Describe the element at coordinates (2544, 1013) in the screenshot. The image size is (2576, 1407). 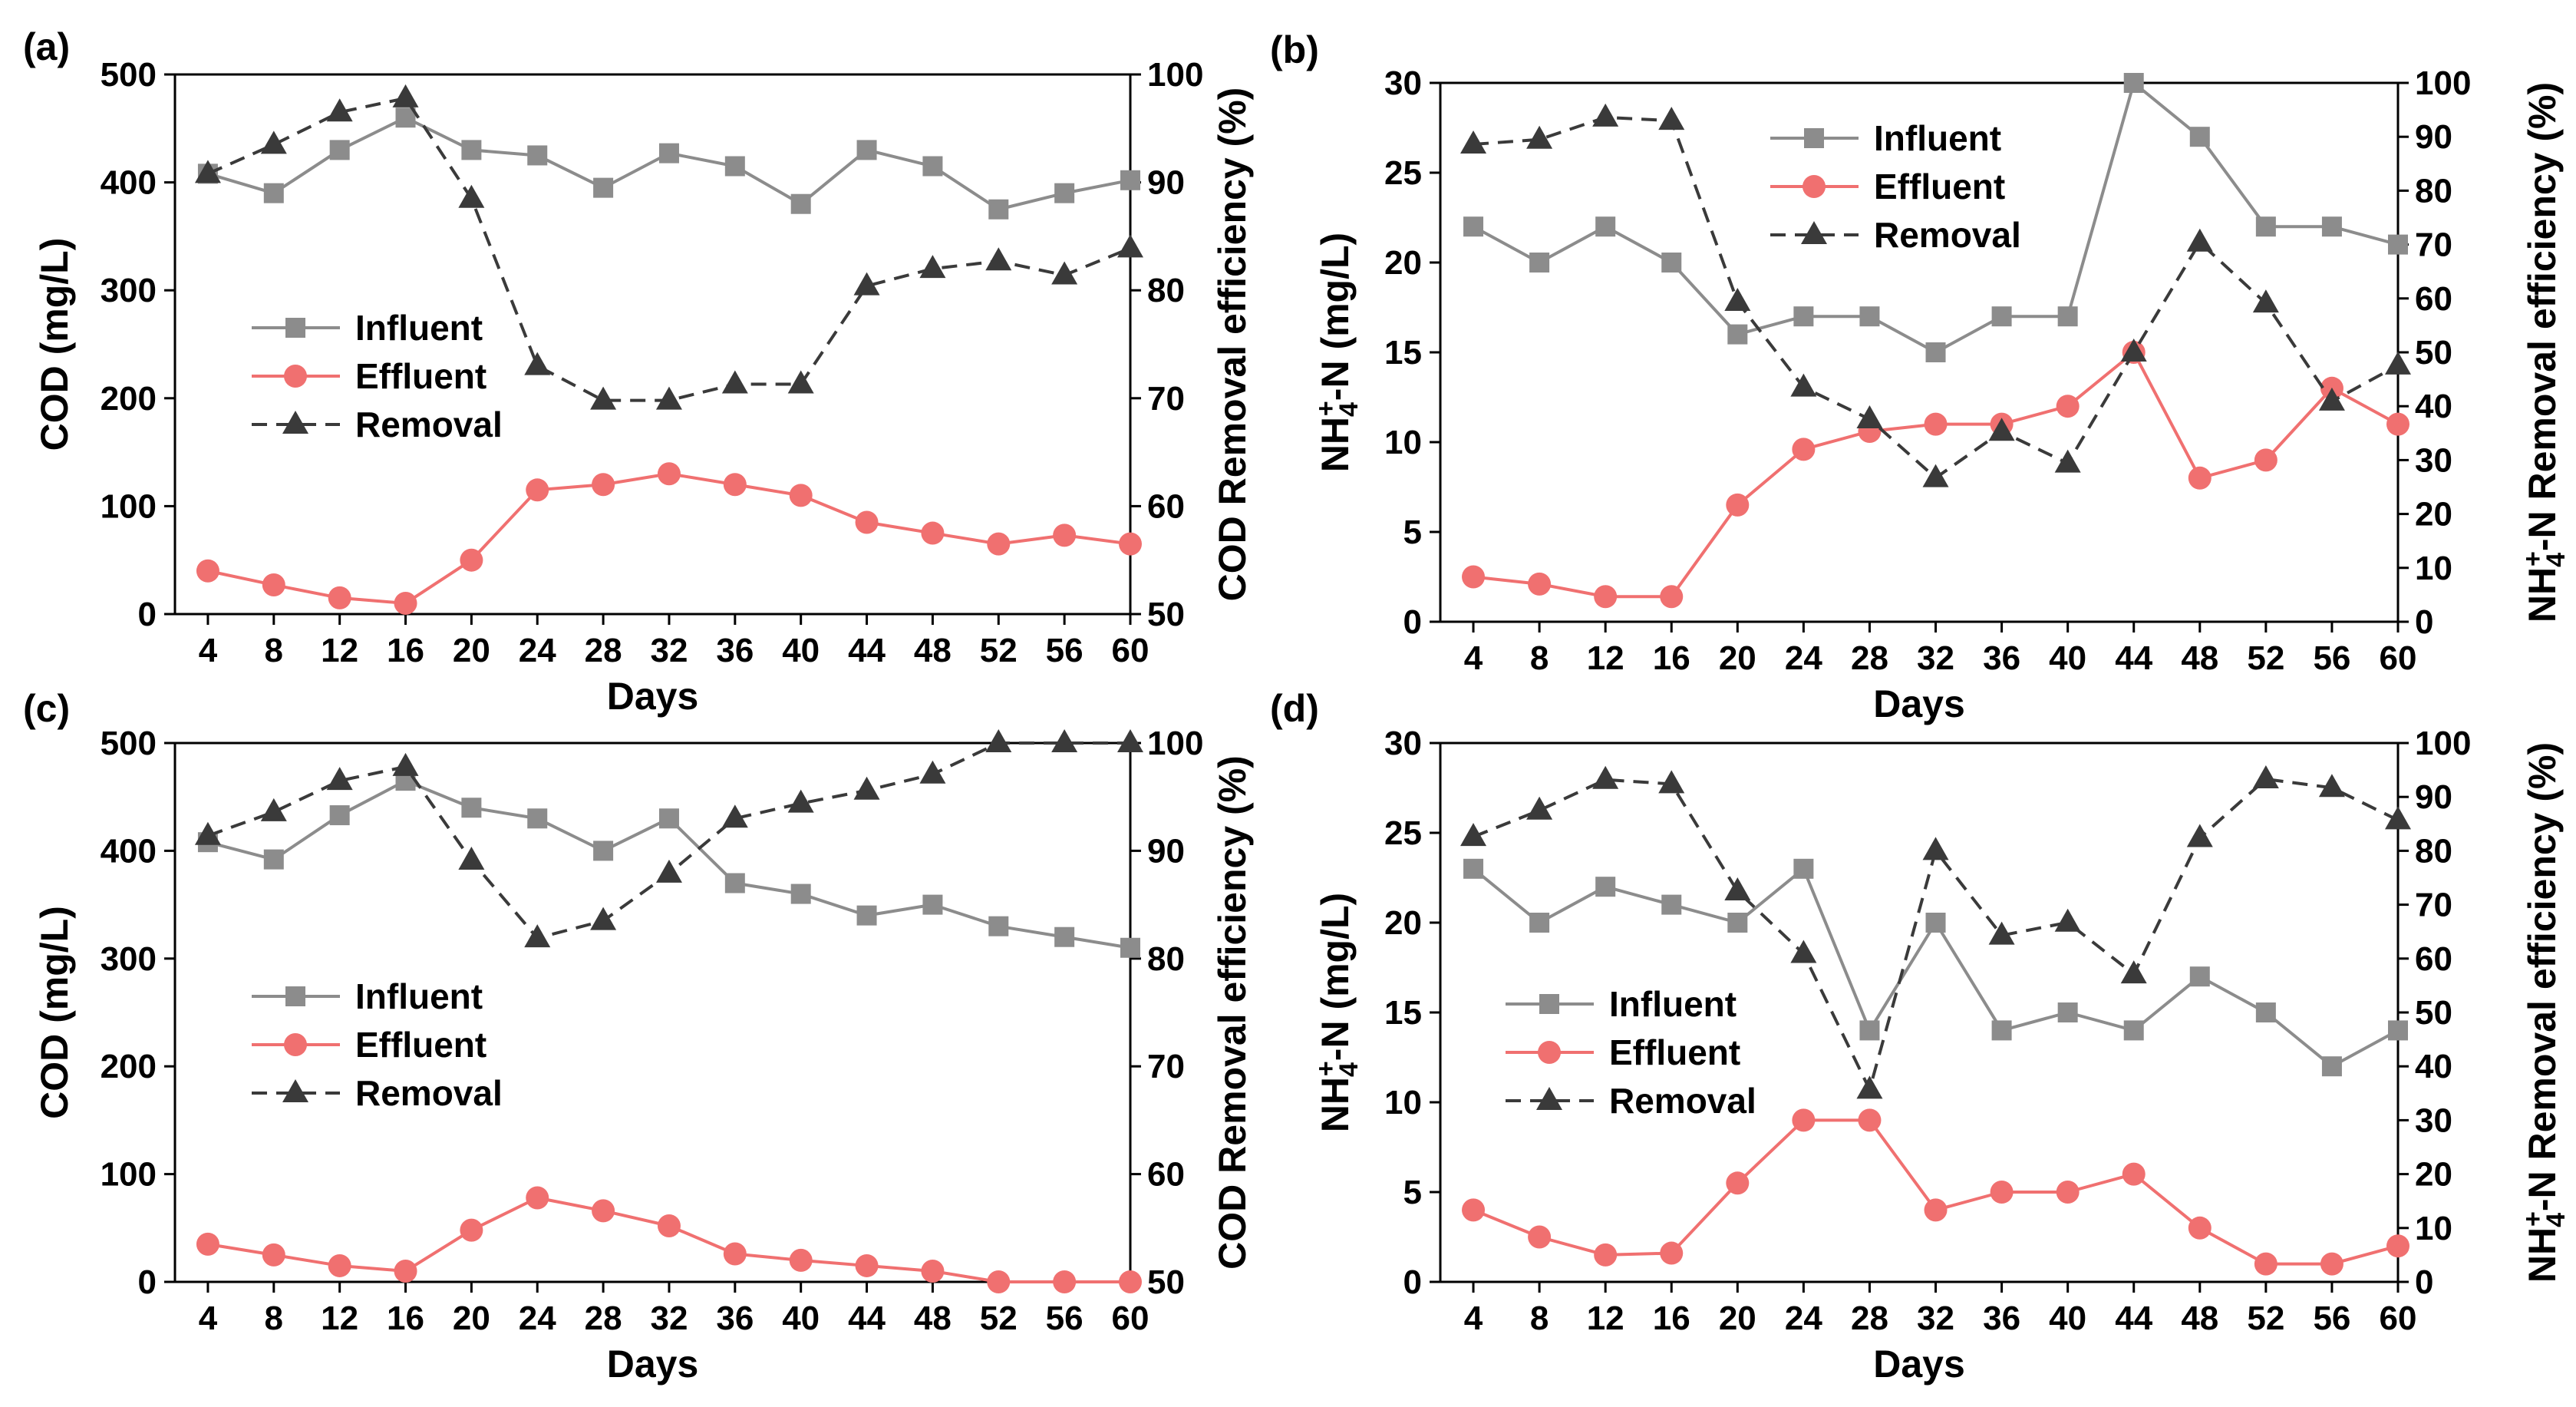
I see `y2-axis-title: NH4+-N Removal efficiency (%)` at that location.